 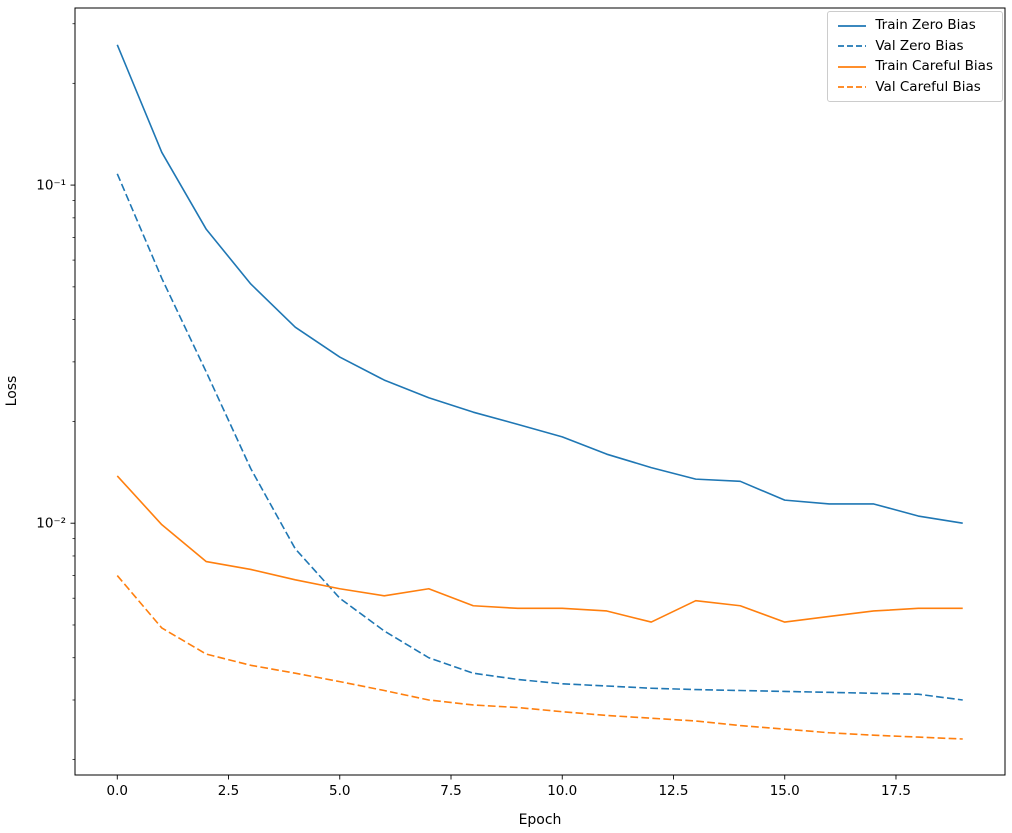 What do you see at coordinates (12, 391) in the screenshot?
I see `y-axis-label: Loss` at bounding box center [12, 391].